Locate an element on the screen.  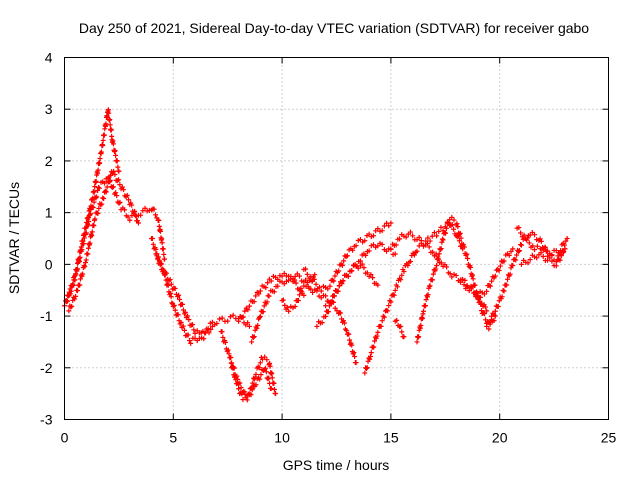
y-tick-label: 4 is located at coordinates (49, 58).